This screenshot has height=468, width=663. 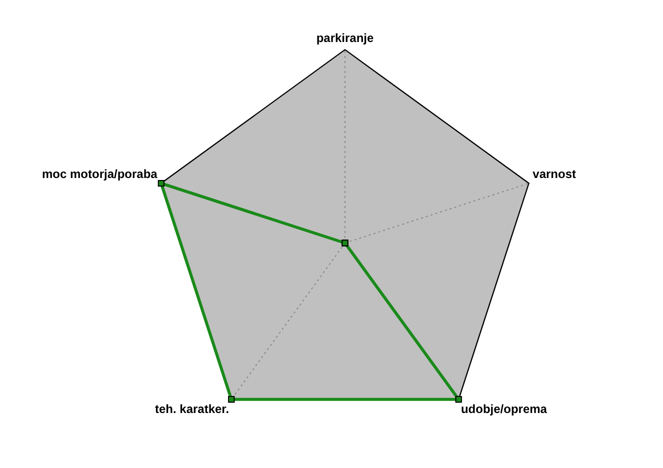 What do you see at coordinates (100, 174) in the screenshot?
I see `spoke-label: moc motorja/poraba` at bounding box center [100, 174].